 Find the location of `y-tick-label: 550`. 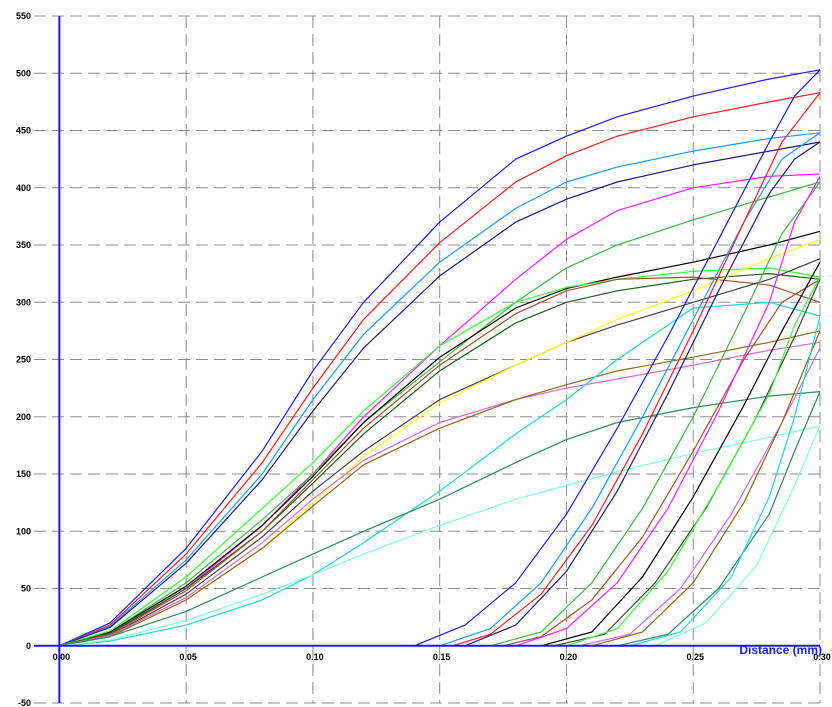

y-tick-label: 550 is located at coordinates (23, 16).